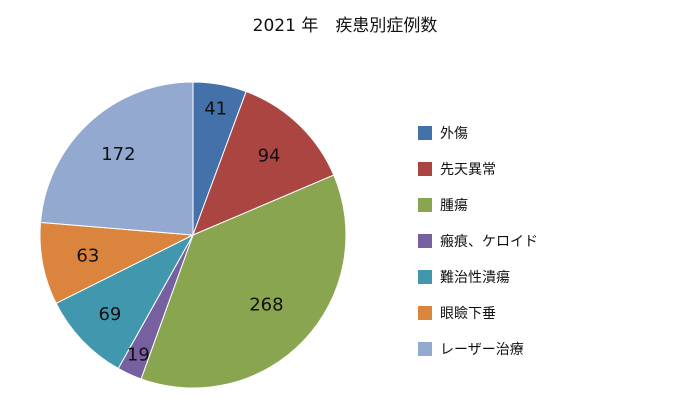 The width and height of the screenshot is (690, 414). Describe the element at coordinates (266, 304) in the screenshot. I see `slice-value-label: 268` at that location.